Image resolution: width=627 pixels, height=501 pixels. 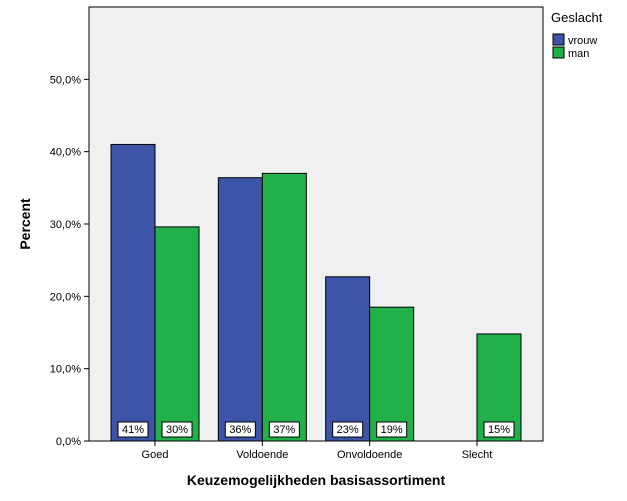 What do you see at coordinates (284, 307) in the screenshot?
I see `bar-man-voldoende` at bounding box center [284, 307].